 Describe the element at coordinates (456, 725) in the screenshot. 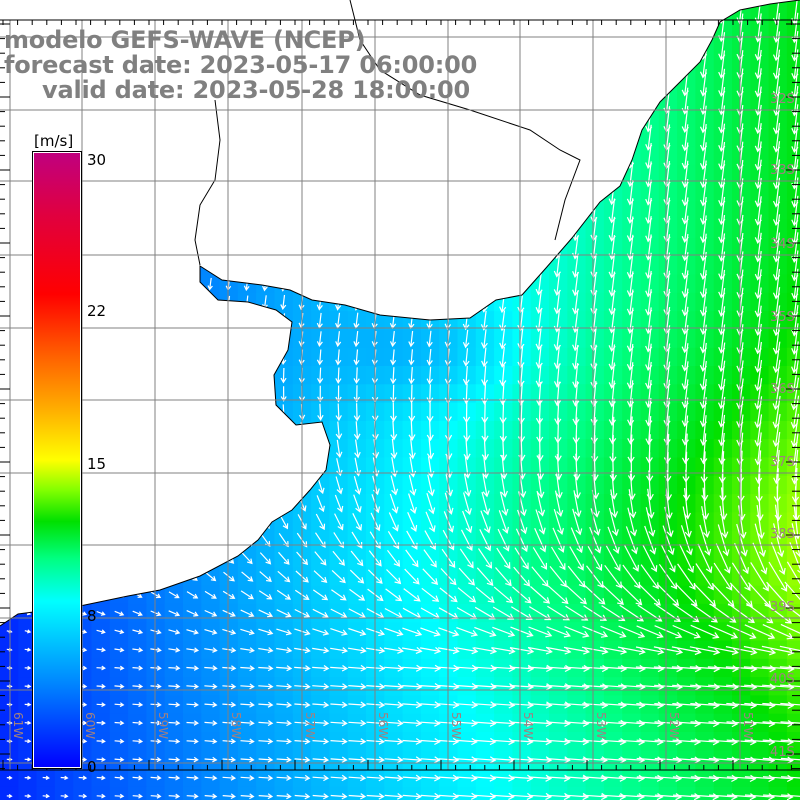

I see `longitude-label: 55W` at that location.